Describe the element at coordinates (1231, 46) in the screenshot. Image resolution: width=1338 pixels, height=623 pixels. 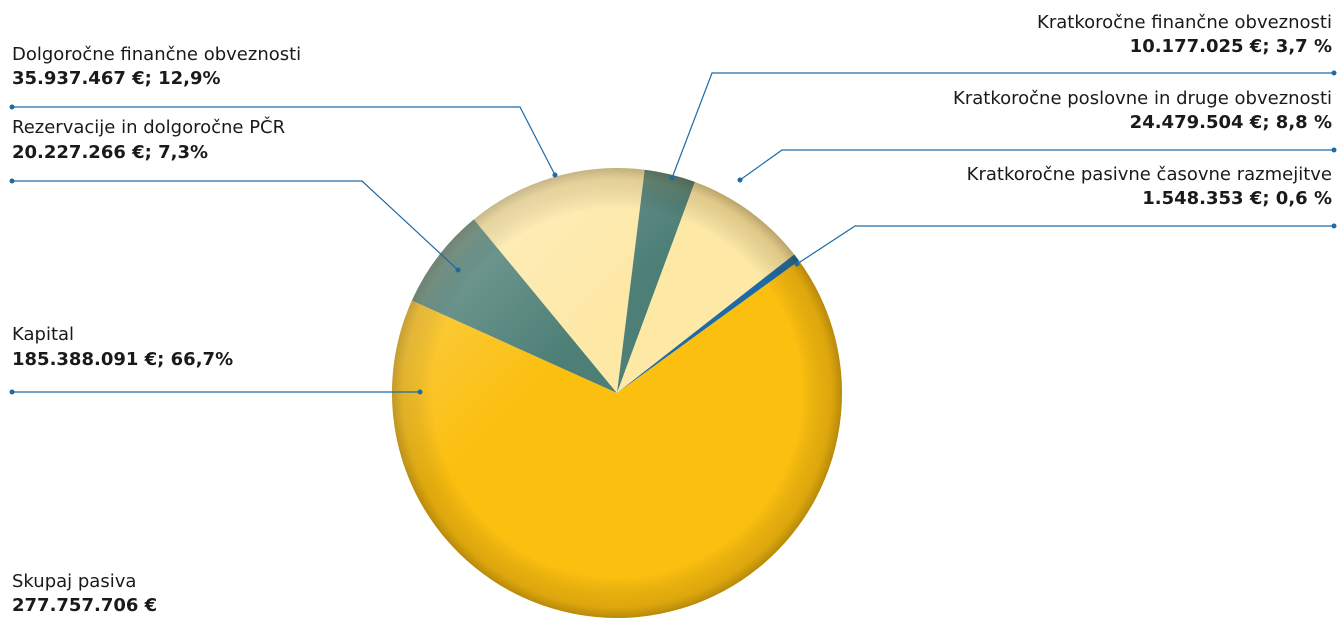
I see `label-value: 10.177.025 €; 3,7 %` at that location.